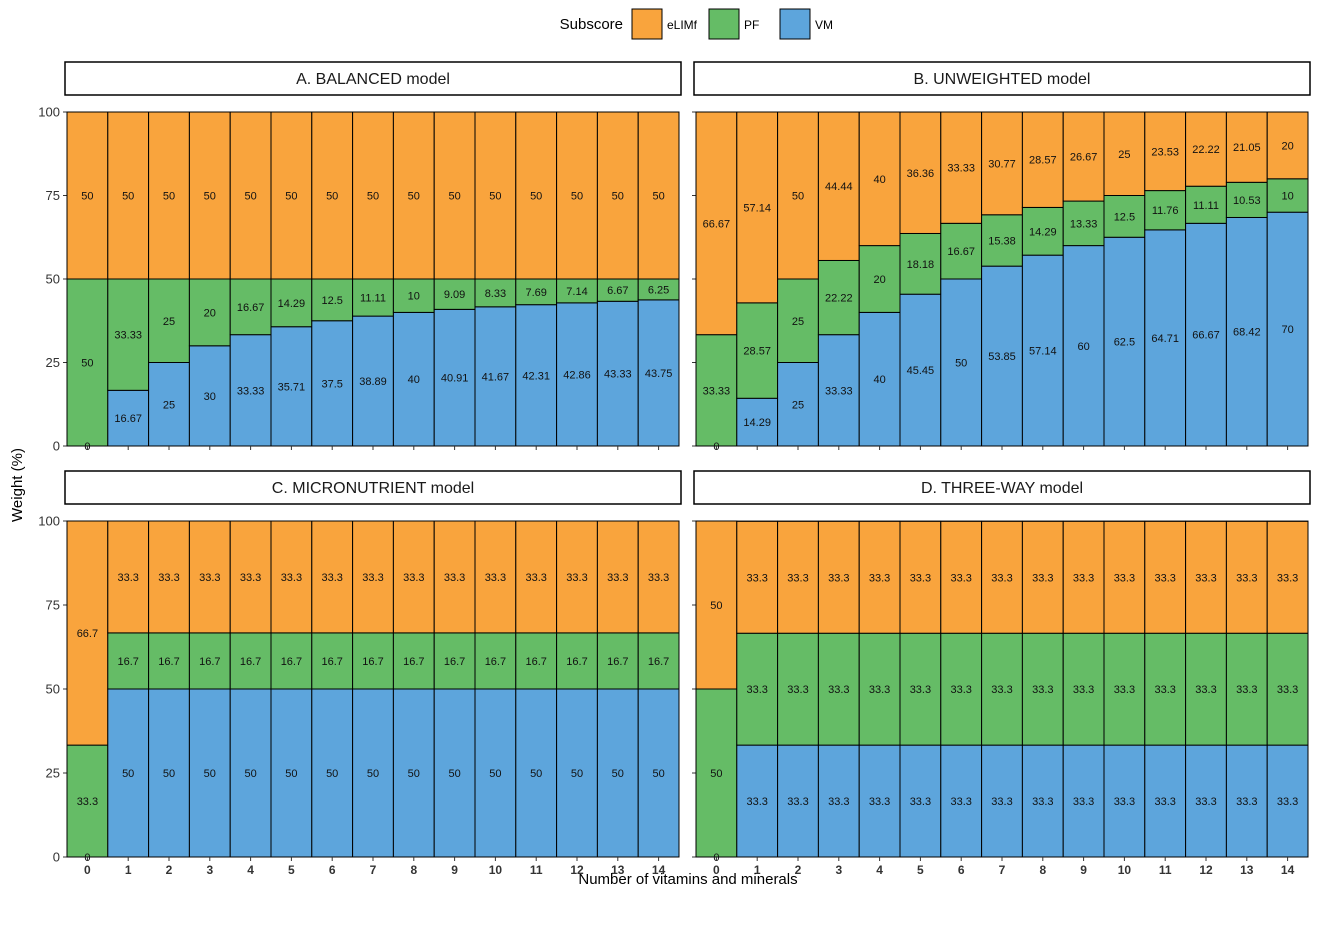 The image size is (1325, 929). I want to click on data-label-elimf: 66.7, so click(87, 634).